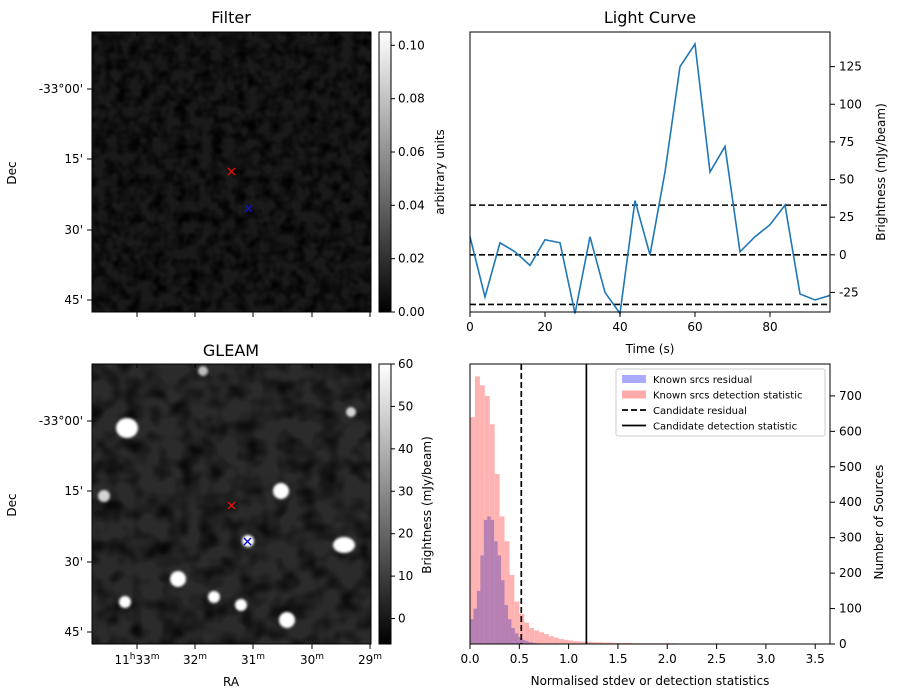 This screenshot has height=699, width=898. Describe the element at coordinates (694, 327) in the screenshot. I see `x-tick-label: 60` at that location.